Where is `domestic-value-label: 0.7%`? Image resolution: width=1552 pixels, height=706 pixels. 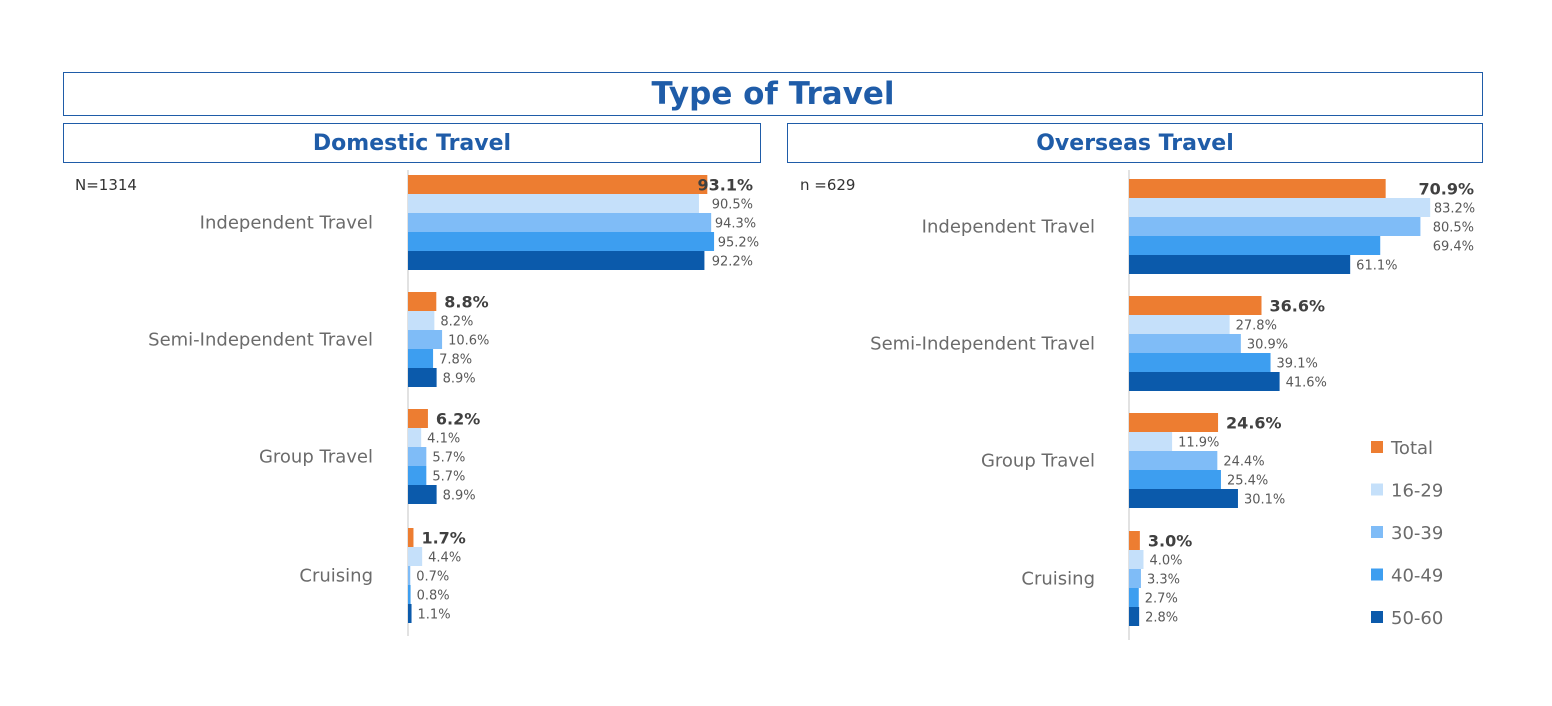 domestic-value-label: 0.7% is located at coordinates (432, 577).